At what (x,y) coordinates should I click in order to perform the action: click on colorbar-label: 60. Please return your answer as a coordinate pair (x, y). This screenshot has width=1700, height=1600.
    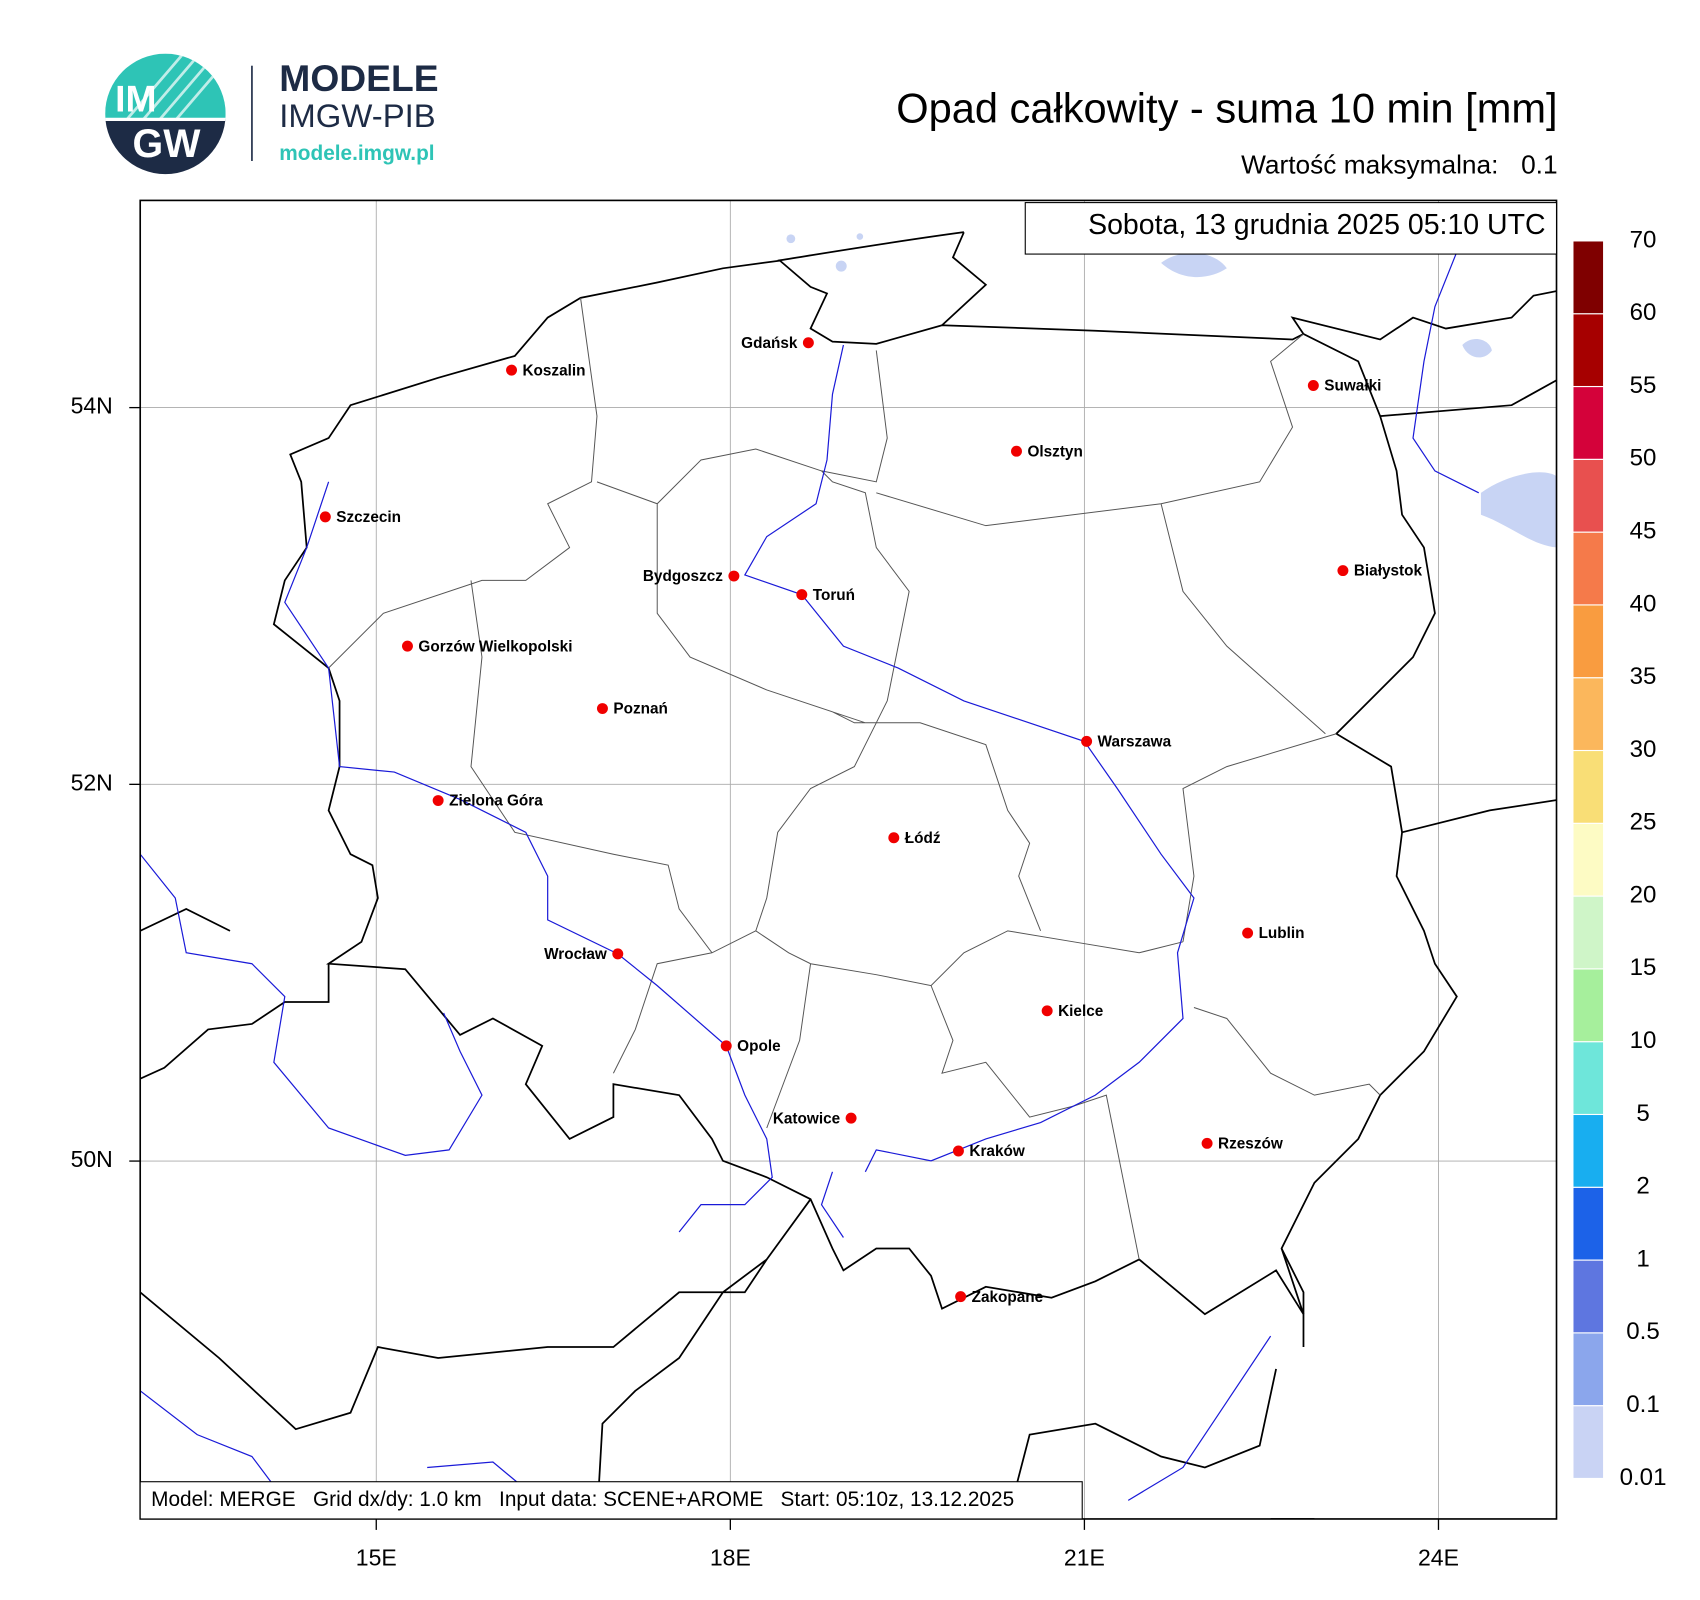
    Looking at the image, I should click on (1643, 312).